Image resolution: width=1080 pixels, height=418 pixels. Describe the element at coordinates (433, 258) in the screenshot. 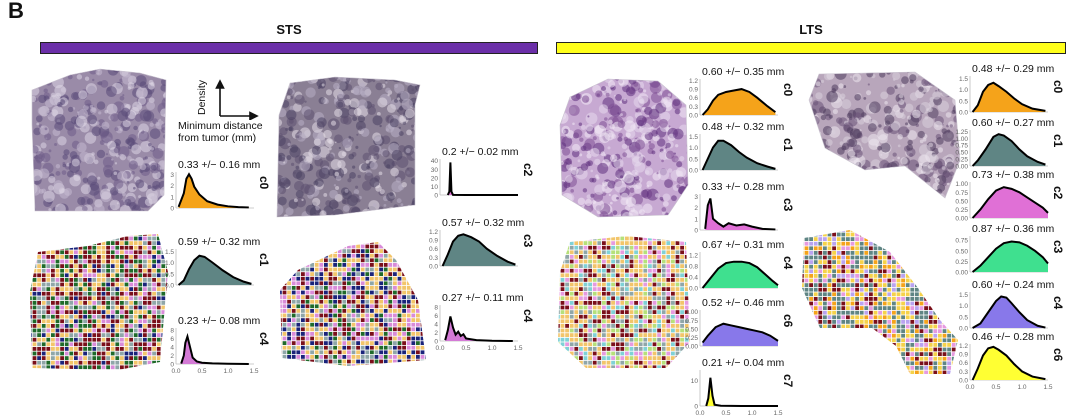

I see `y-tick-label-sts-2-c3: 0.3` at that location.